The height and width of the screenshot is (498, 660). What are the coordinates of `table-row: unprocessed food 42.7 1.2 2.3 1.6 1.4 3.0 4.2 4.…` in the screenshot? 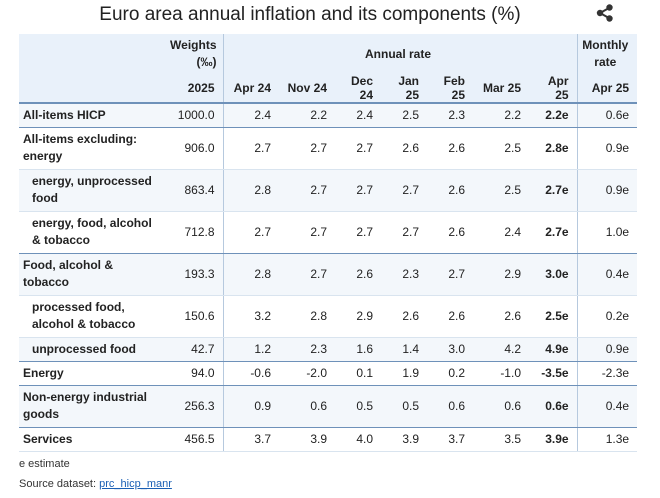 It's located at (328, 349).